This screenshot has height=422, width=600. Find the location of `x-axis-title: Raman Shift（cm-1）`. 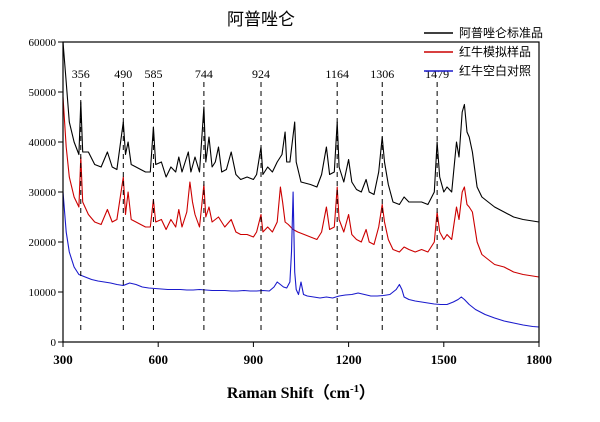

x-axis-title: Raman Shift（cm-1） is located at coordinates (301, 392).